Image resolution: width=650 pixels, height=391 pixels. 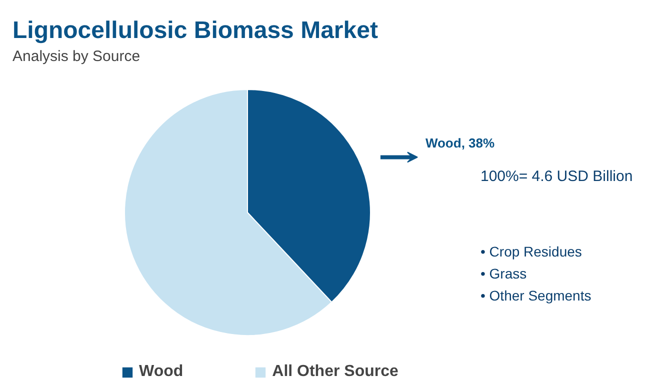 I want to click on chart-title: Lignocellulosic Biomass Market, so click(x=195, y=30).